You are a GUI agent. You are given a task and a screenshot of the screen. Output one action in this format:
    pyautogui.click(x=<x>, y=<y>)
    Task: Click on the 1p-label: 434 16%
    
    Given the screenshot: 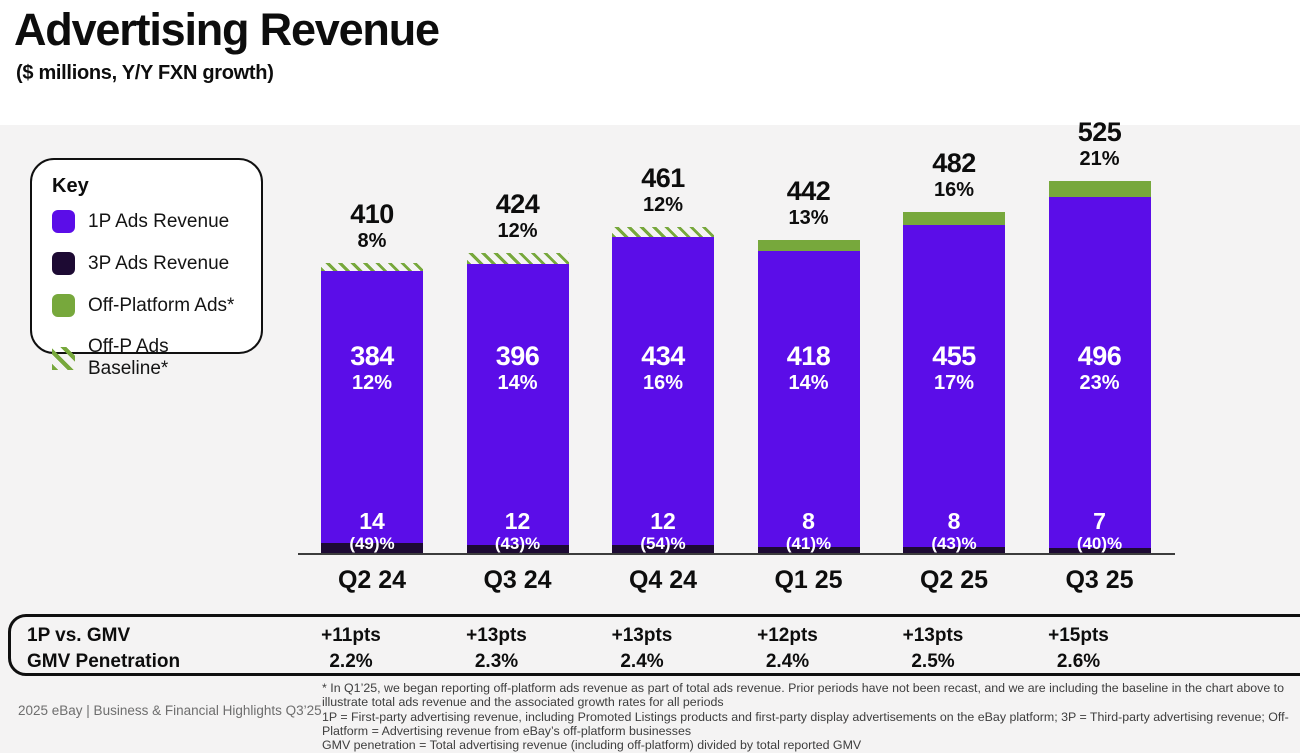 What is the action you would take?
    pyautogui.click(x=663, y=368)
    